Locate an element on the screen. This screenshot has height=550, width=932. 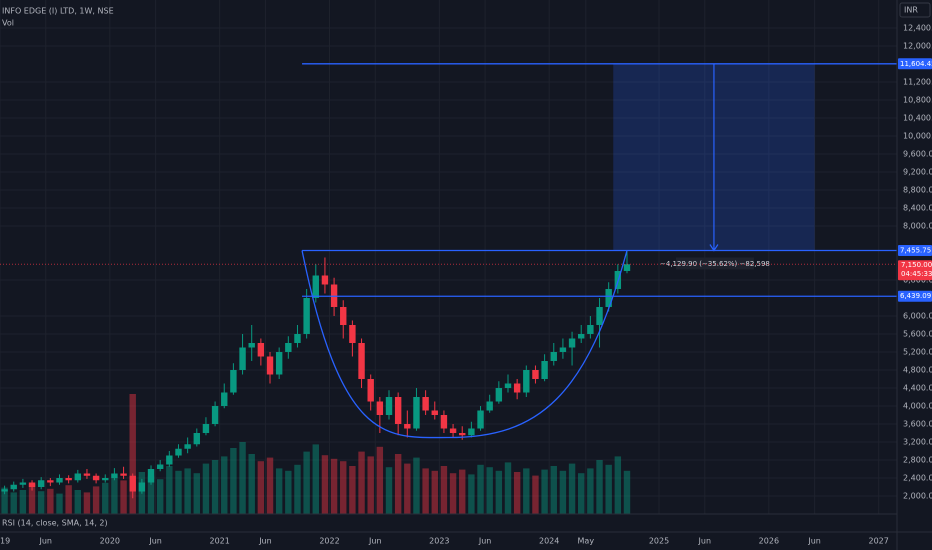
y-tick-label: 10,000.00 is located at coordinates (917, 135).